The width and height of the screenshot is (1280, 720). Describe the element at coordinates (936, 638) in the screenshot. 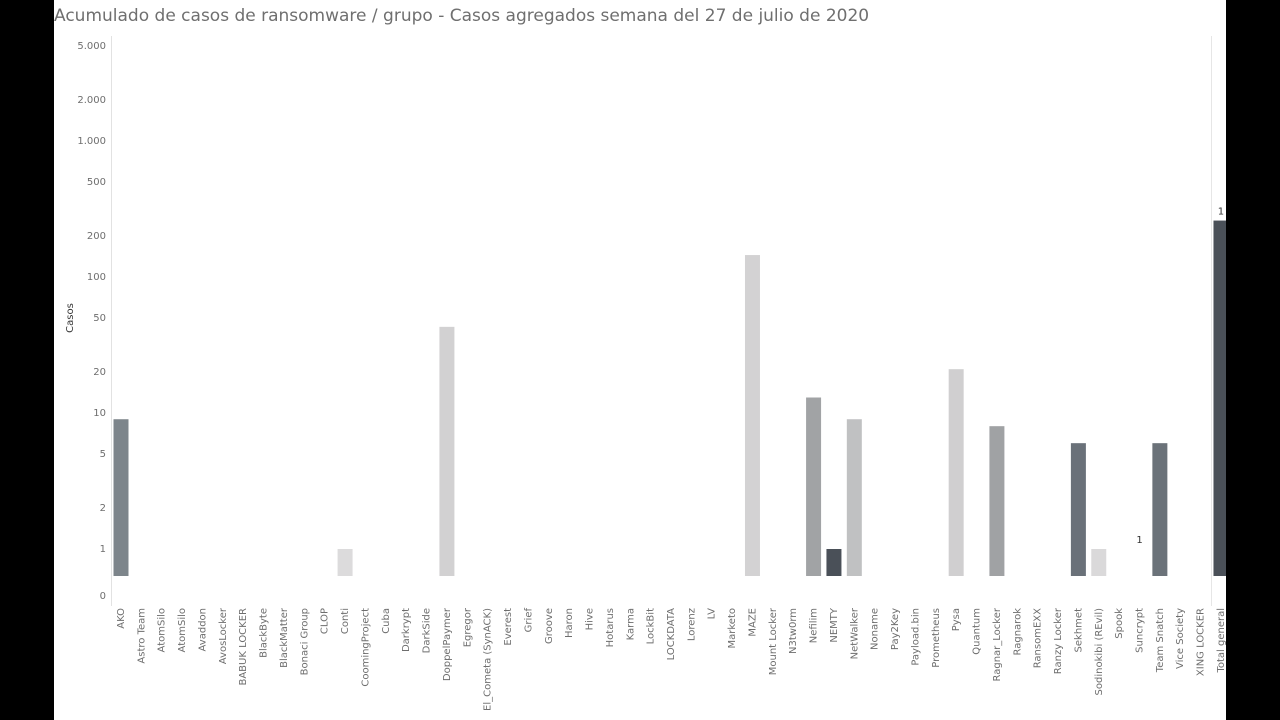

I see `x-category-label: Prometheus` at that location.